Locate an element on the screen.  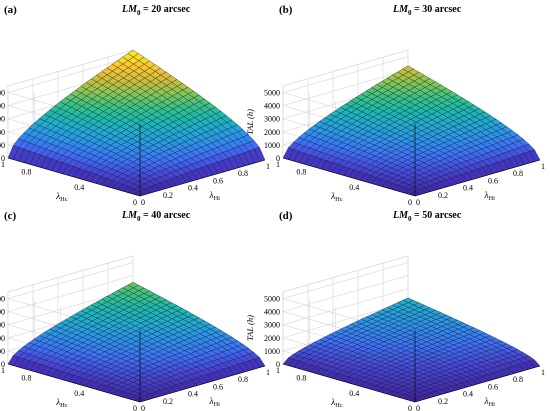
panel-title-prefix-d: LM is located at coordinates (400, 215).